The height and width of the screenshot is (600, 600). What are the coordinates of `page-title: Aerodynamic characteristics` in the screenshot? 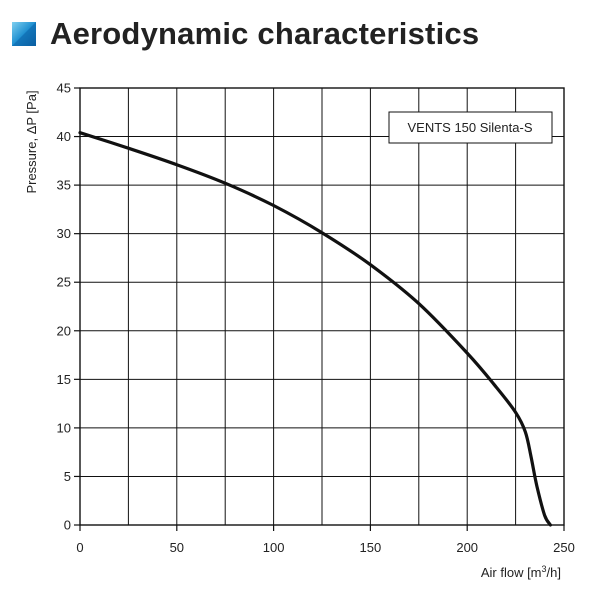 It's located at (265, 33).